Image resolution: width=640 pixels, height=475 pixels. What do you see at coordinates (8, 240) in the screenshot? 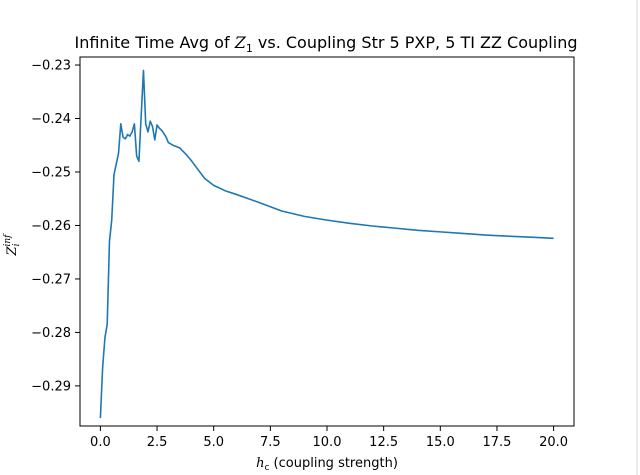
I see `y-axis-label-sup: inf` at bounding box center [8, 240].